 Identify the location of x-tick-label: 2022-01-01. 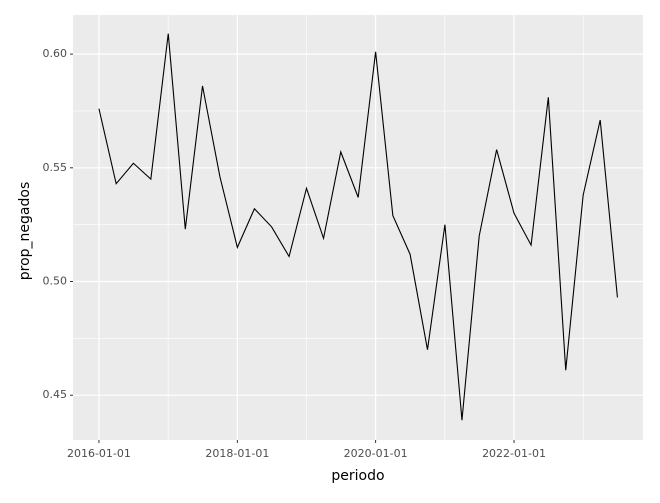
(514, 453).